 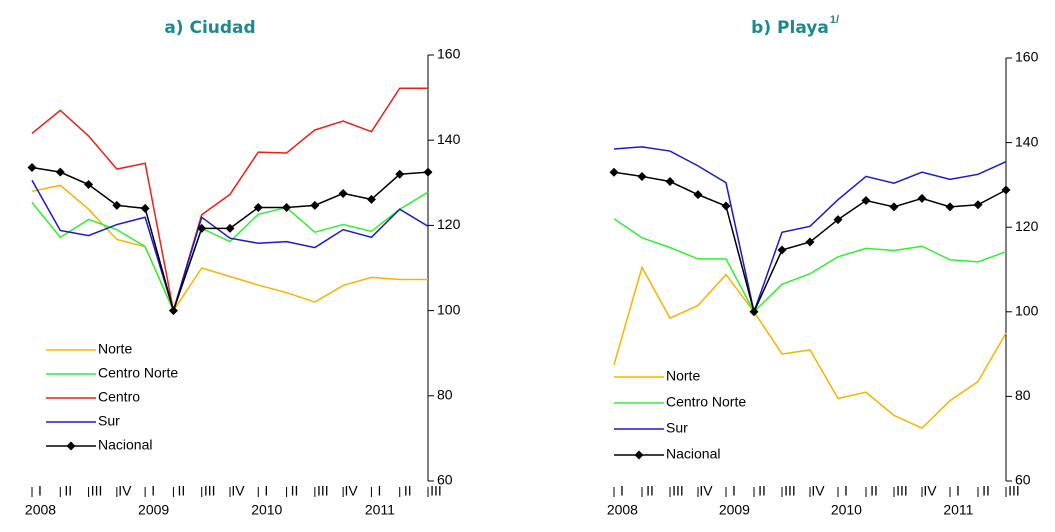 What do you see at coordinates (790, 28) in the screenshot?
I see `chart-title: b) Playa` at bounding box center [790, 28].